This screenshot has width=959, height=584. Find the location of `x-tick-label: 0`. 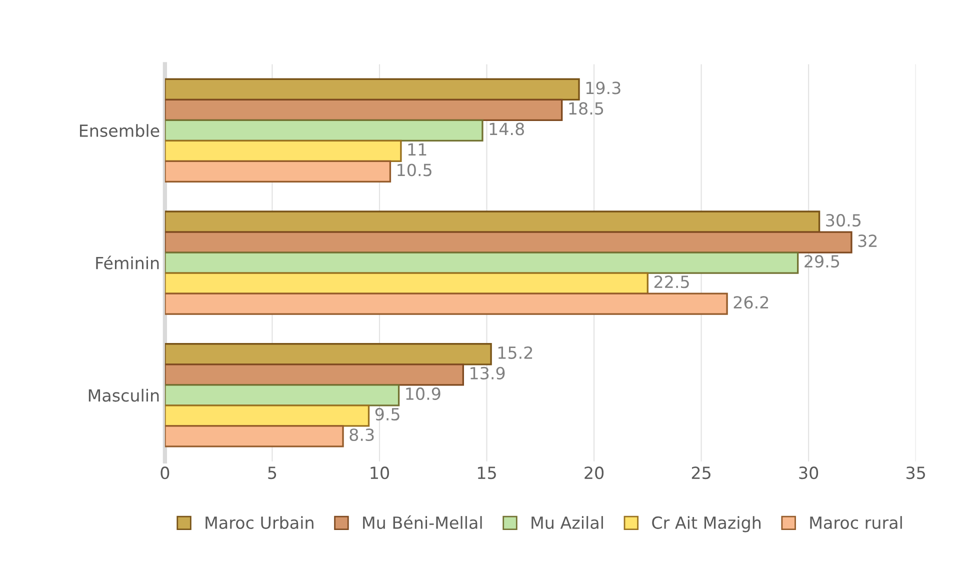

x-tick-label: 0 is located at coordinates (165, 473).